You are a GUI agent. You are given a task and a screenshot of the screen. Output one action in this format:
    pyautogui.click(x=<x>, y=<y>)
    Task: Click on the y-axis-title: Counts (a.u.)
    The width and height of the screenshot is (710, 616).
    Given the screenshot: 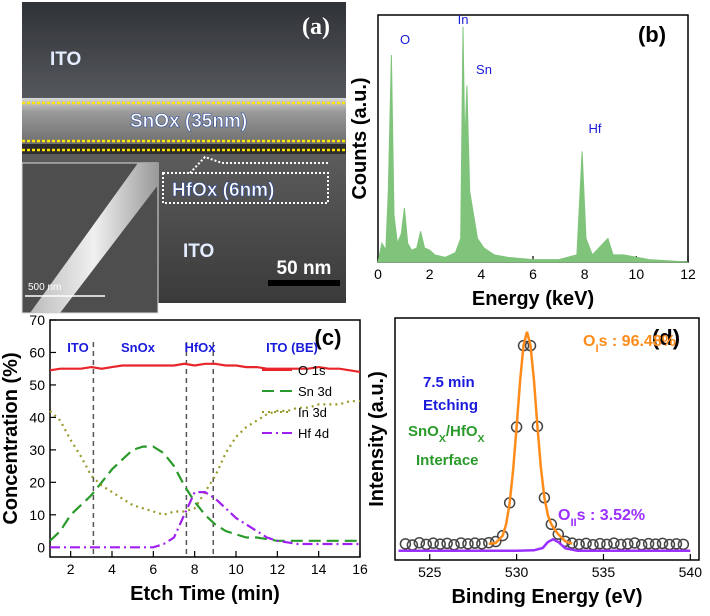 What is the action you would take?
    pyautogui.click(x=360, y=138)
    